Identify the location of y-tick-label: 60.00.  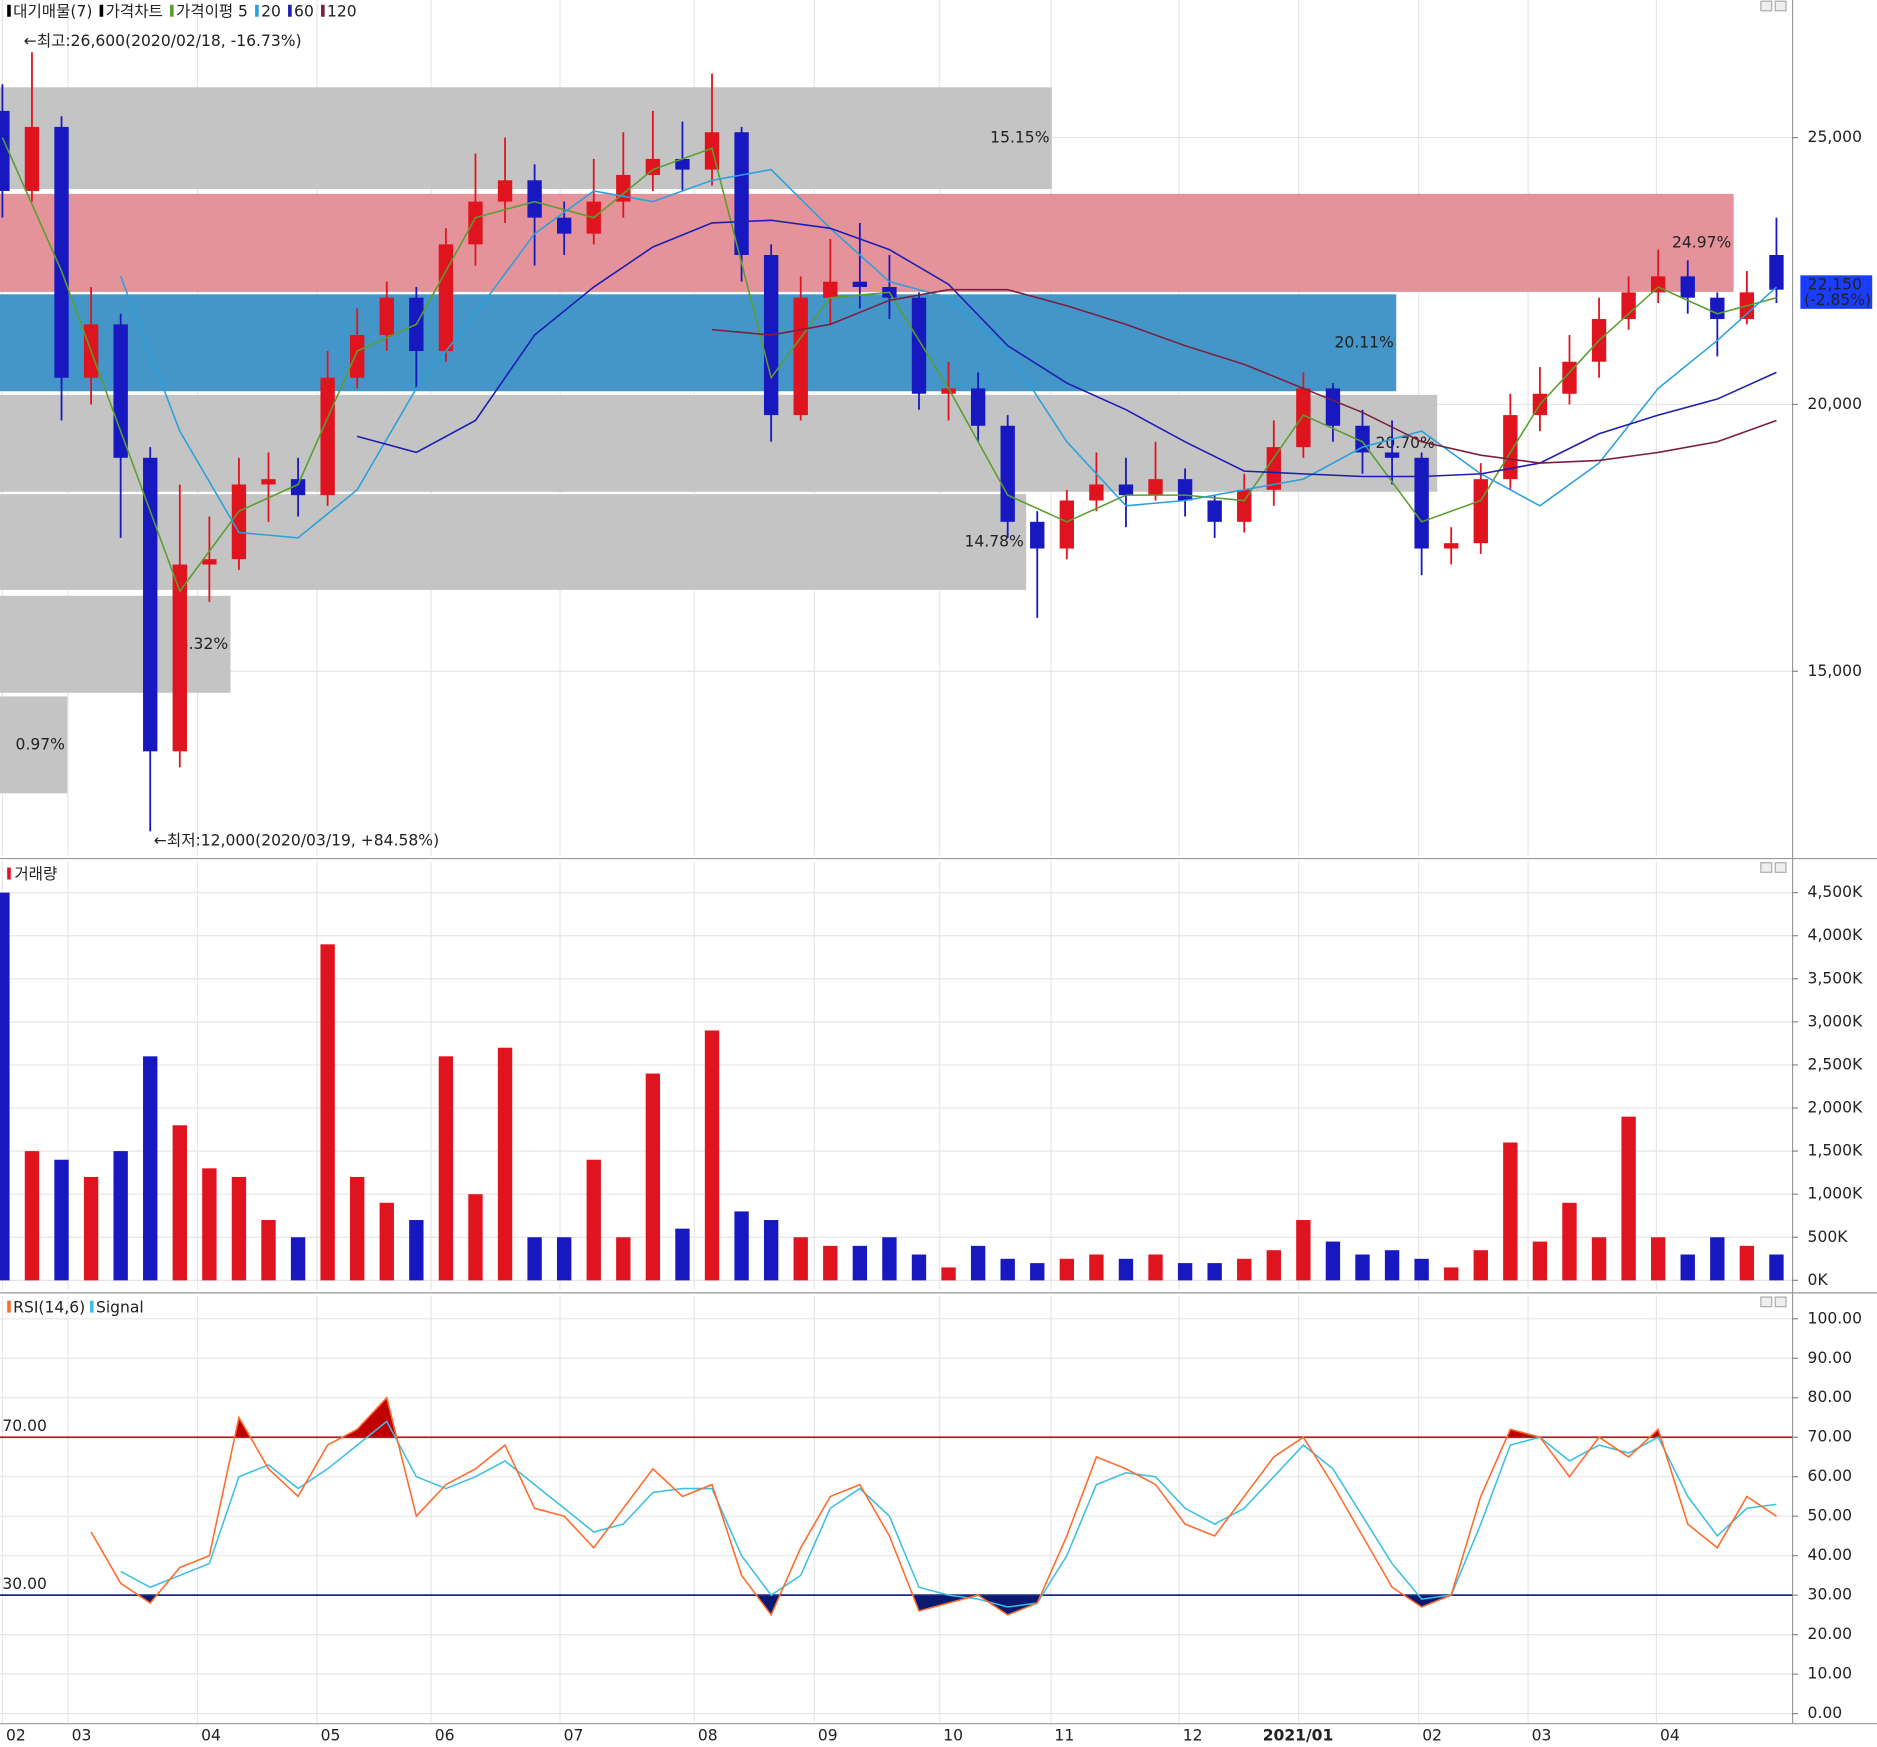
(1830, 1476).